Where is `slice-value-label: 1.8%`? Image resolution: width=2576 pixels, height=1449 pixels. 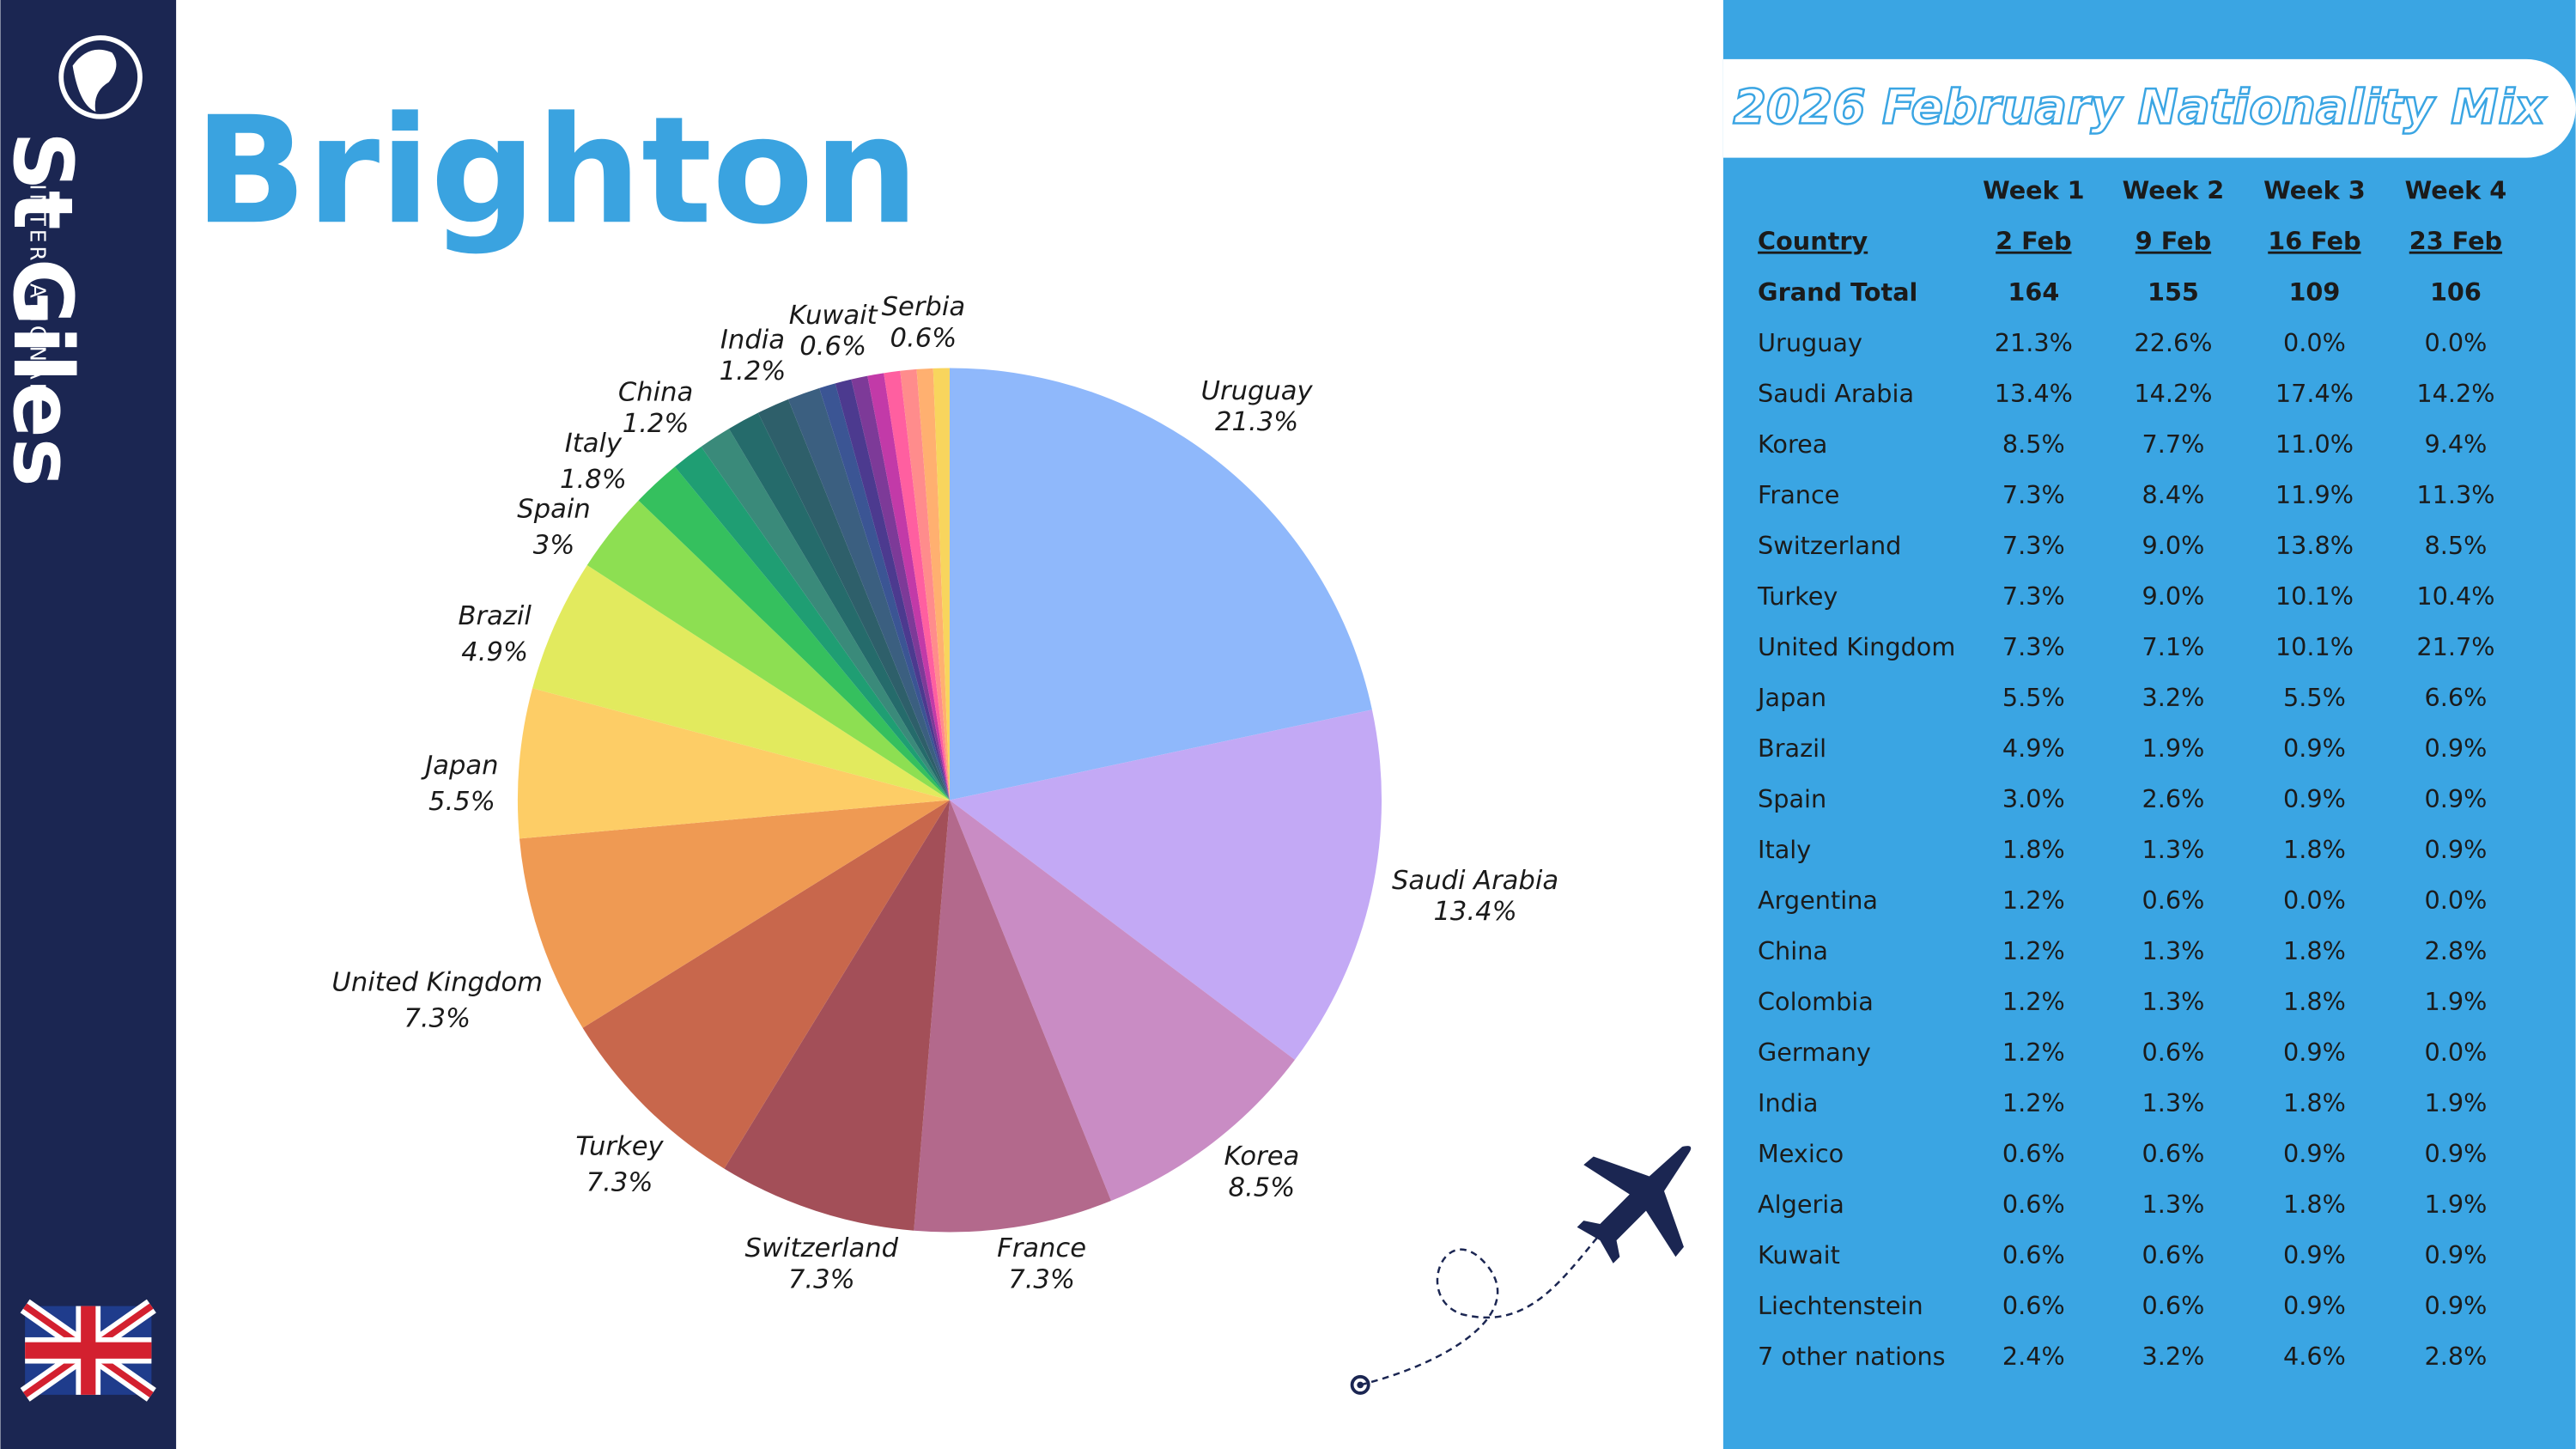
slice-value-label: 1.8% is located at coordinates (594, 480).